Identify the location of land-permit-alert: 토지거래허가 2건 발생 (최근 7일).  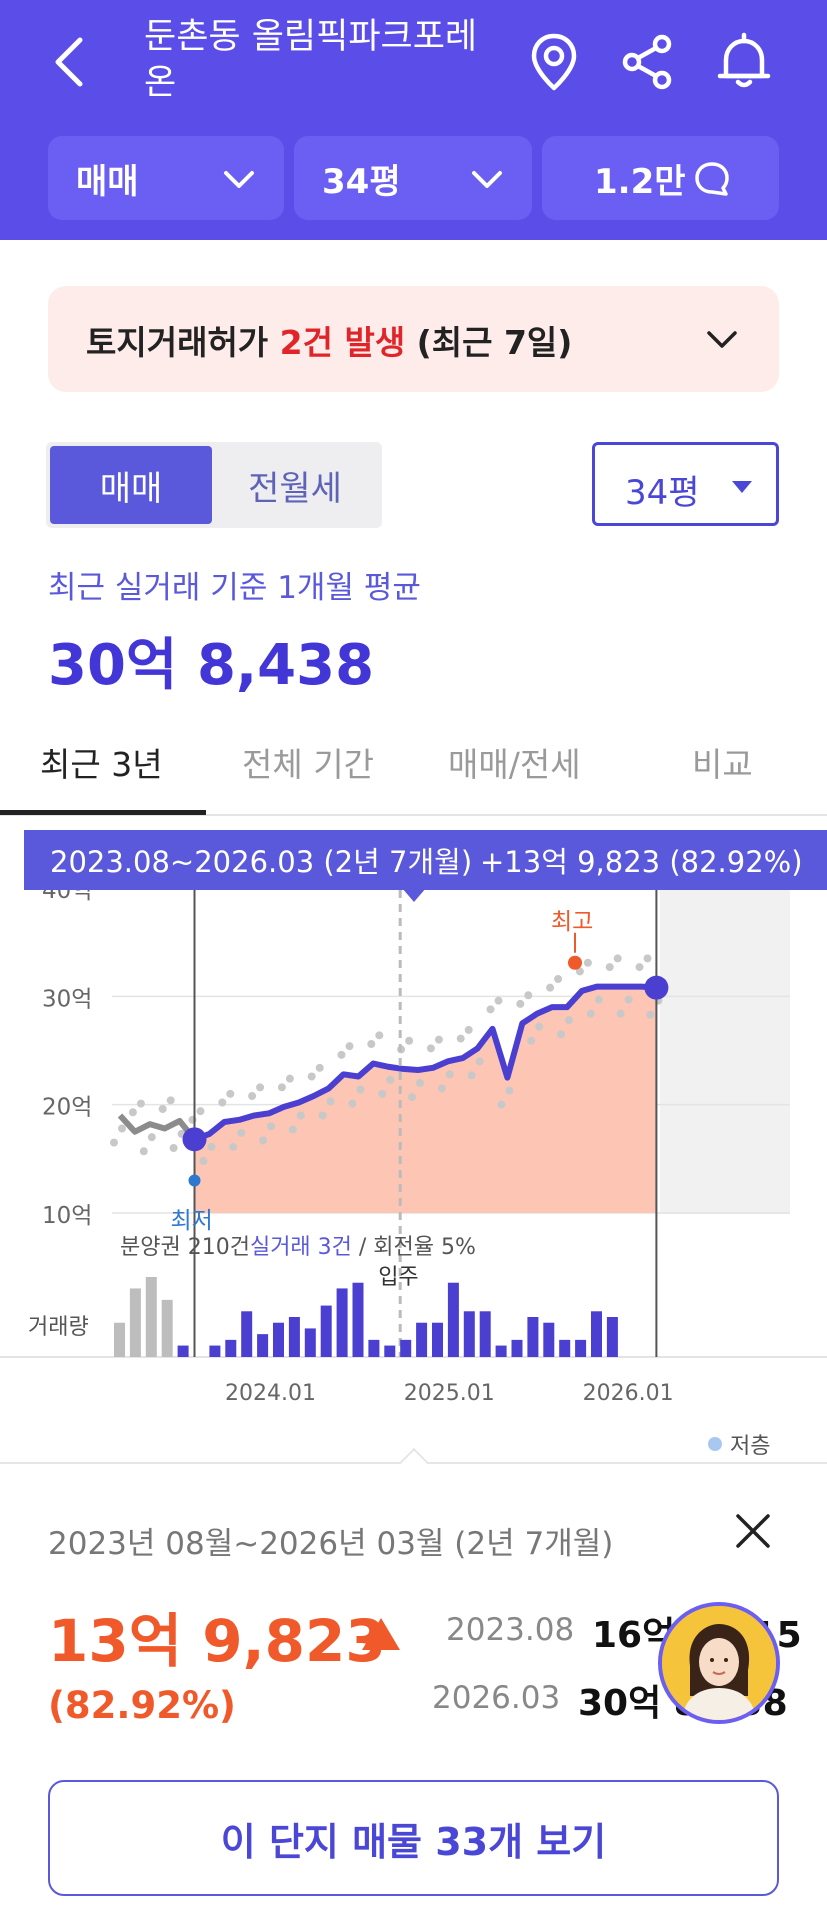
(413, 339).